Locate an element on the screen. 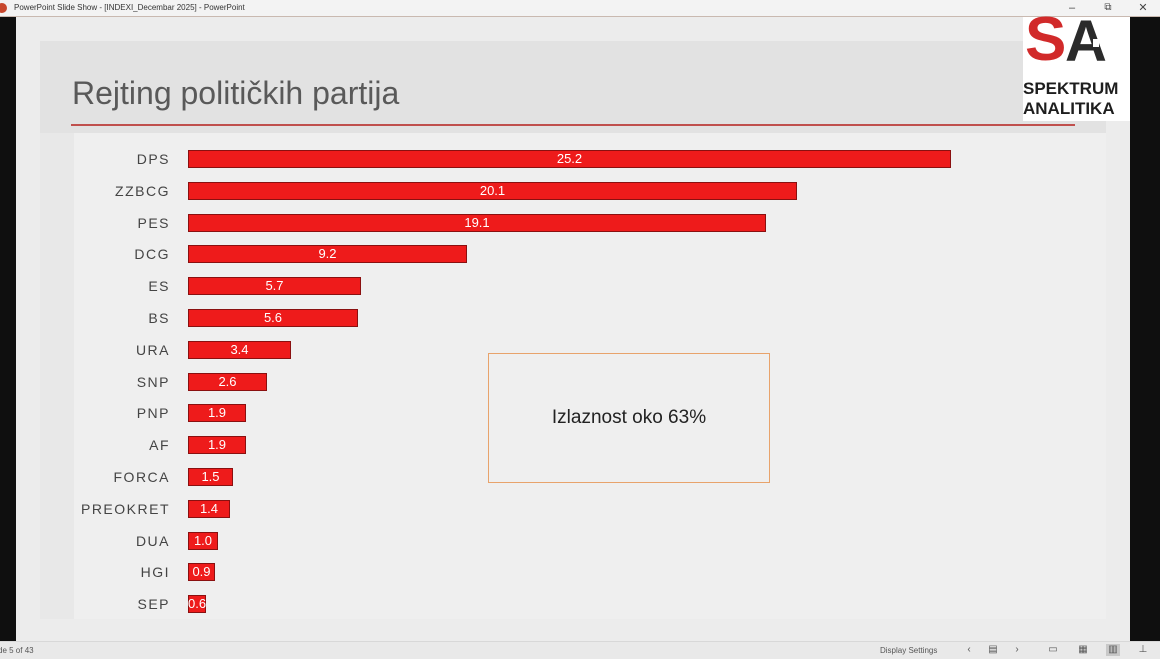 The height and width of the screenshot is (659, 1160). turnout-note-text: Izlaznost oko 63% is located at coordinates (629, 417).